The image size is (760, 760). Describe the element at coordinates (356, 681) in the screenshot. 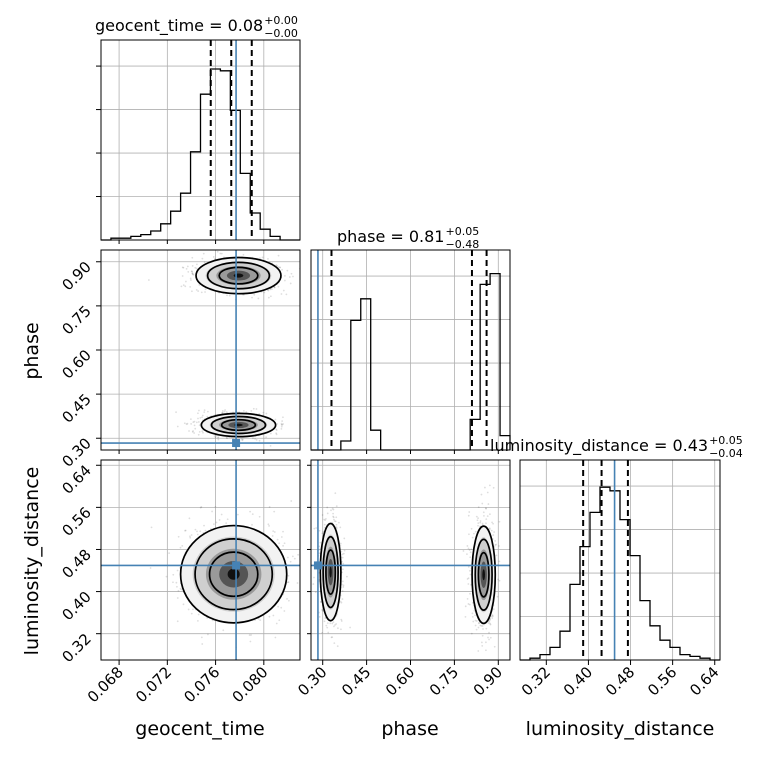

I see `x-tick-label-phase: 0.45` at that location.